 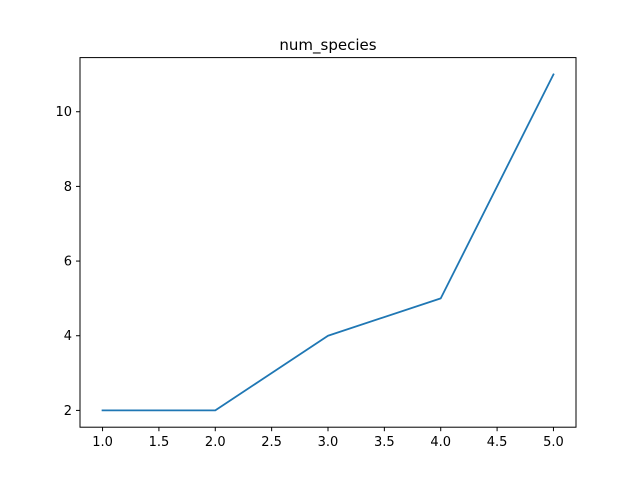 I want to click on y-tick-label: 6, so click(x=68, y=262).